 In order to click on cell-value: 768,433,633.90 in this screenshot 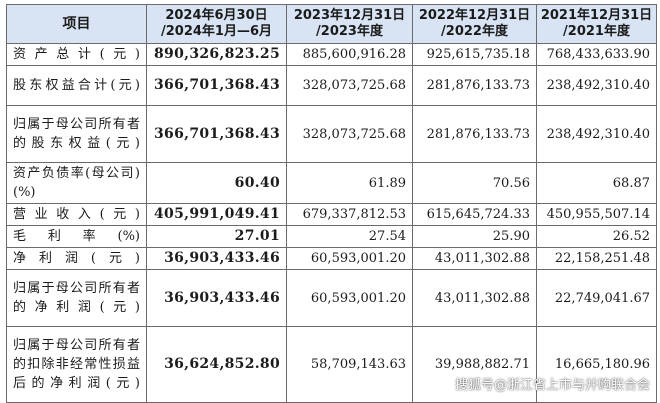, I will do `click(596, 54)`.